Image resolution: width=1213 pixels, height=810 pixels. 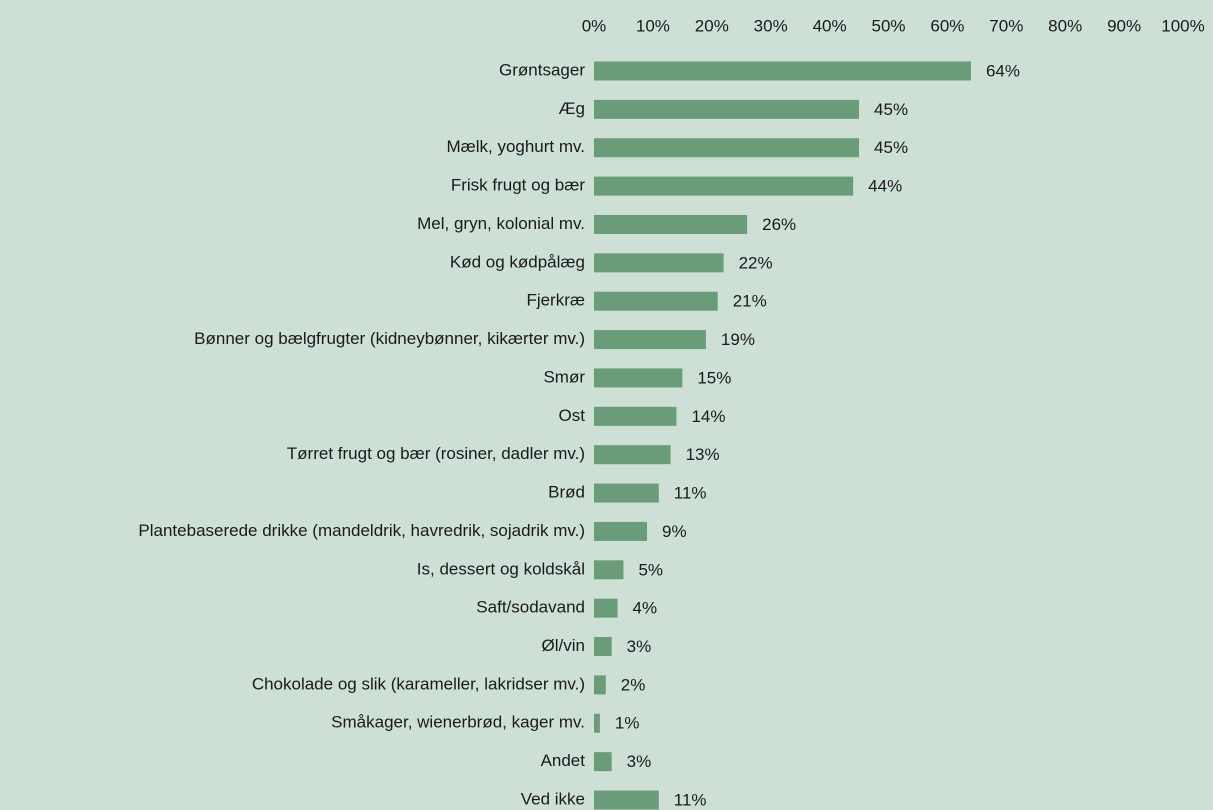 What do you see at coordinates (501, 223) in the screenshot?
I see `y-tick-label: Mel, gryn, kolonial mv.` at bounding box center [501, 223].